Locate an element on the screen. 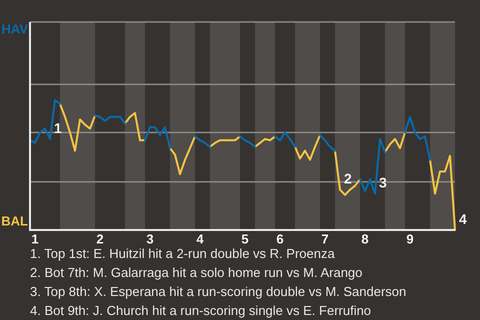 The width and height of the screenshot is (480, 320). annotation: 3 is located at coordinates (383, 182).